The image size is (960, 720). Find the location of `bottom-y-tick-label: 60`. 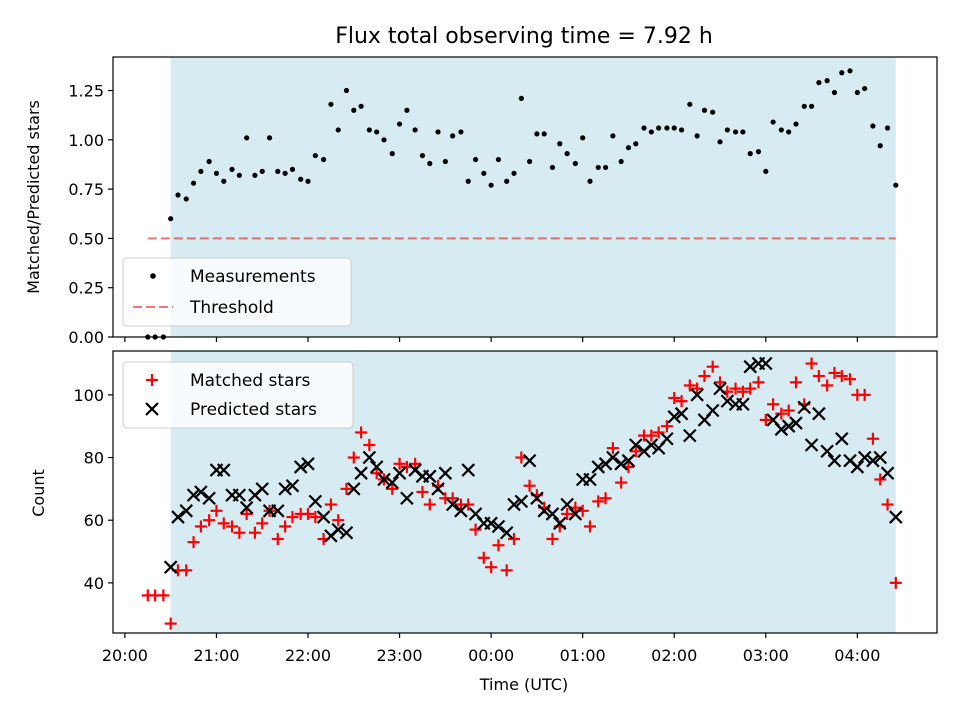

bottom-y-tick-label: 60 is located at coordinates (94, 520).